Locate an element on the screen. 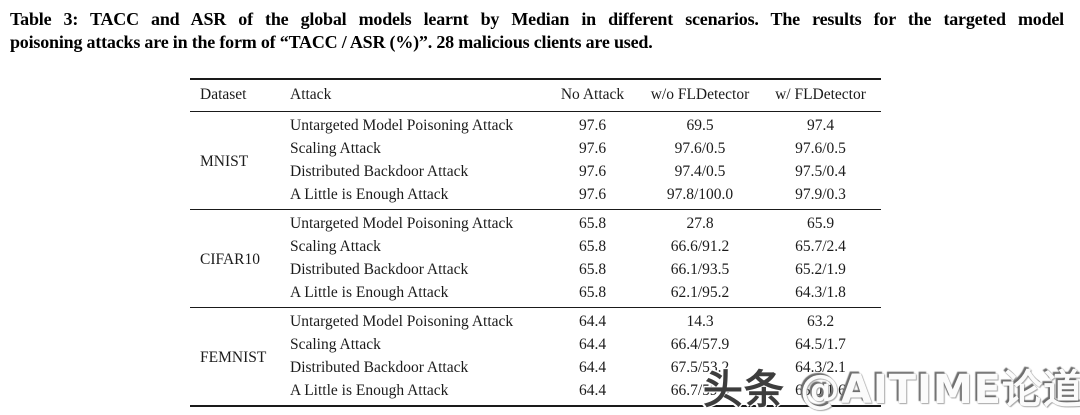  w-fldetector-value: 64.3/2.1 is located at coordinates (820, 367).